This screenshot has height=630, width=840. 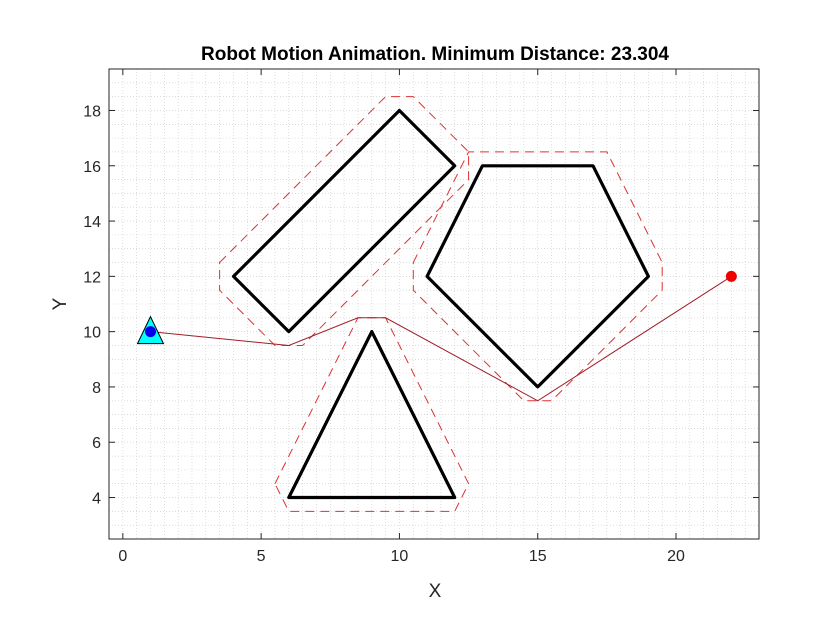 What do you see at coordinates (538, 556) in the screenshot?
I see `x-tick-label: 15` at bounding box center [538, 556].